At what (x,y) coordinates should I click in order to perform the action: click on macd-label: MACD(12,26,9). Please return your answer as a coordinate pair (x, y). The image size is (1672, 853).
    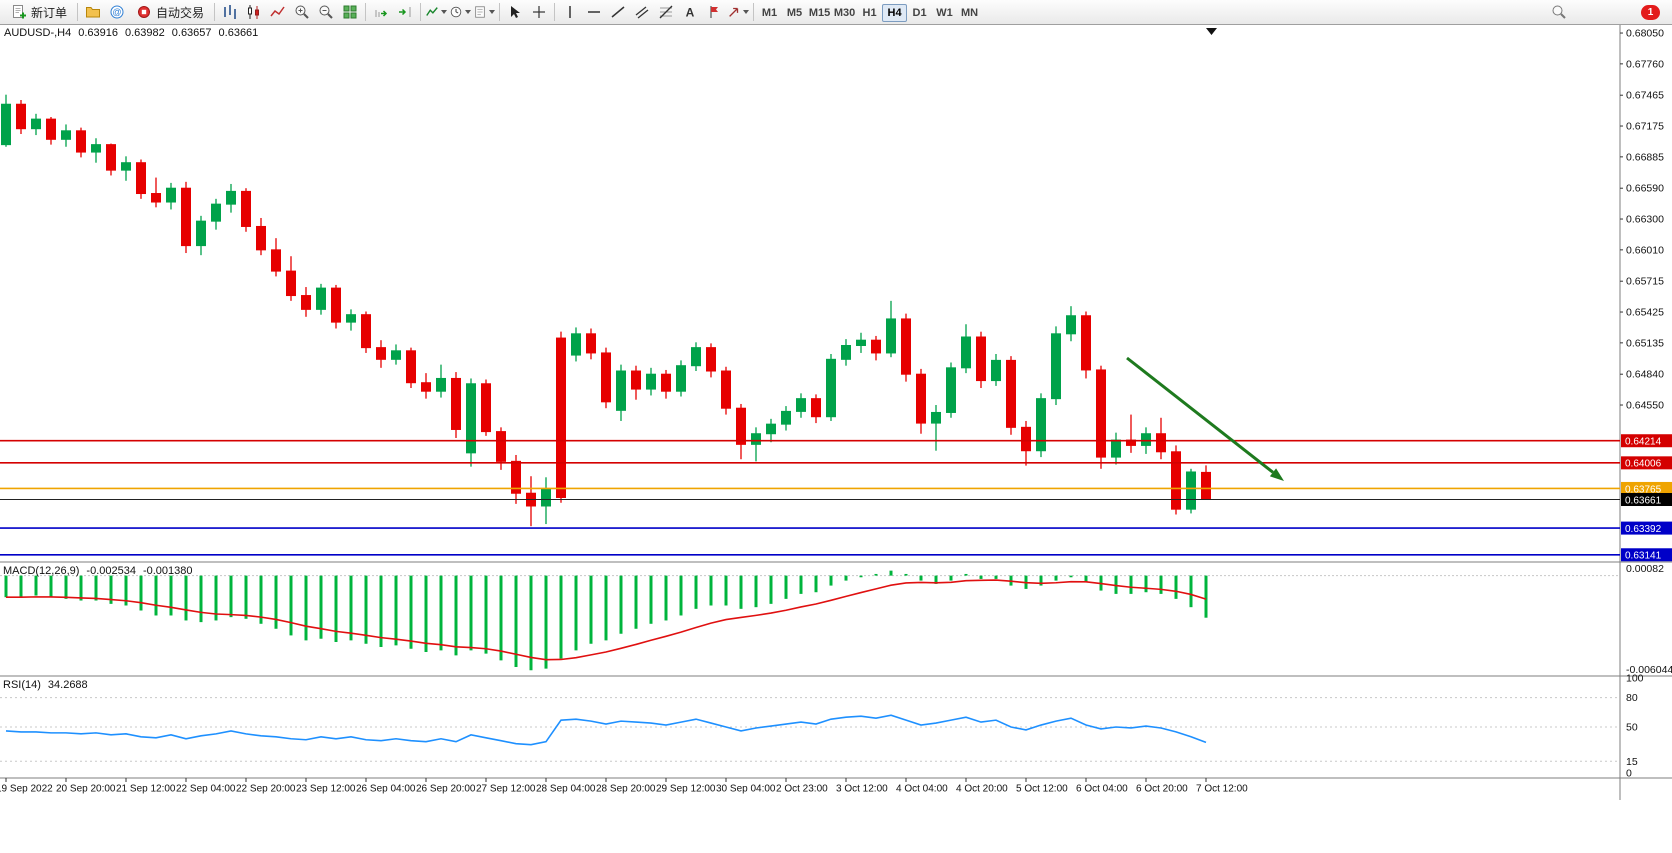
    Looking at the image, I should click on (41, 571).